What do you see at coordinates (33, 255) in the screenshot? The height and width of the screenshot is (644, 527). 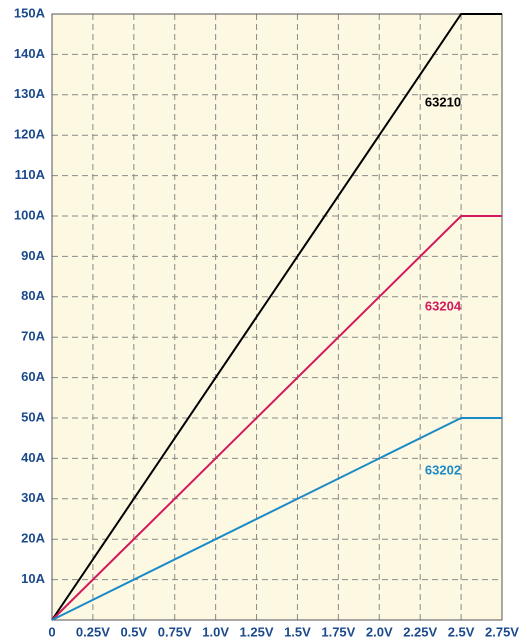 I see `y-tick-label: 90A` at bounding box center [33, 255].